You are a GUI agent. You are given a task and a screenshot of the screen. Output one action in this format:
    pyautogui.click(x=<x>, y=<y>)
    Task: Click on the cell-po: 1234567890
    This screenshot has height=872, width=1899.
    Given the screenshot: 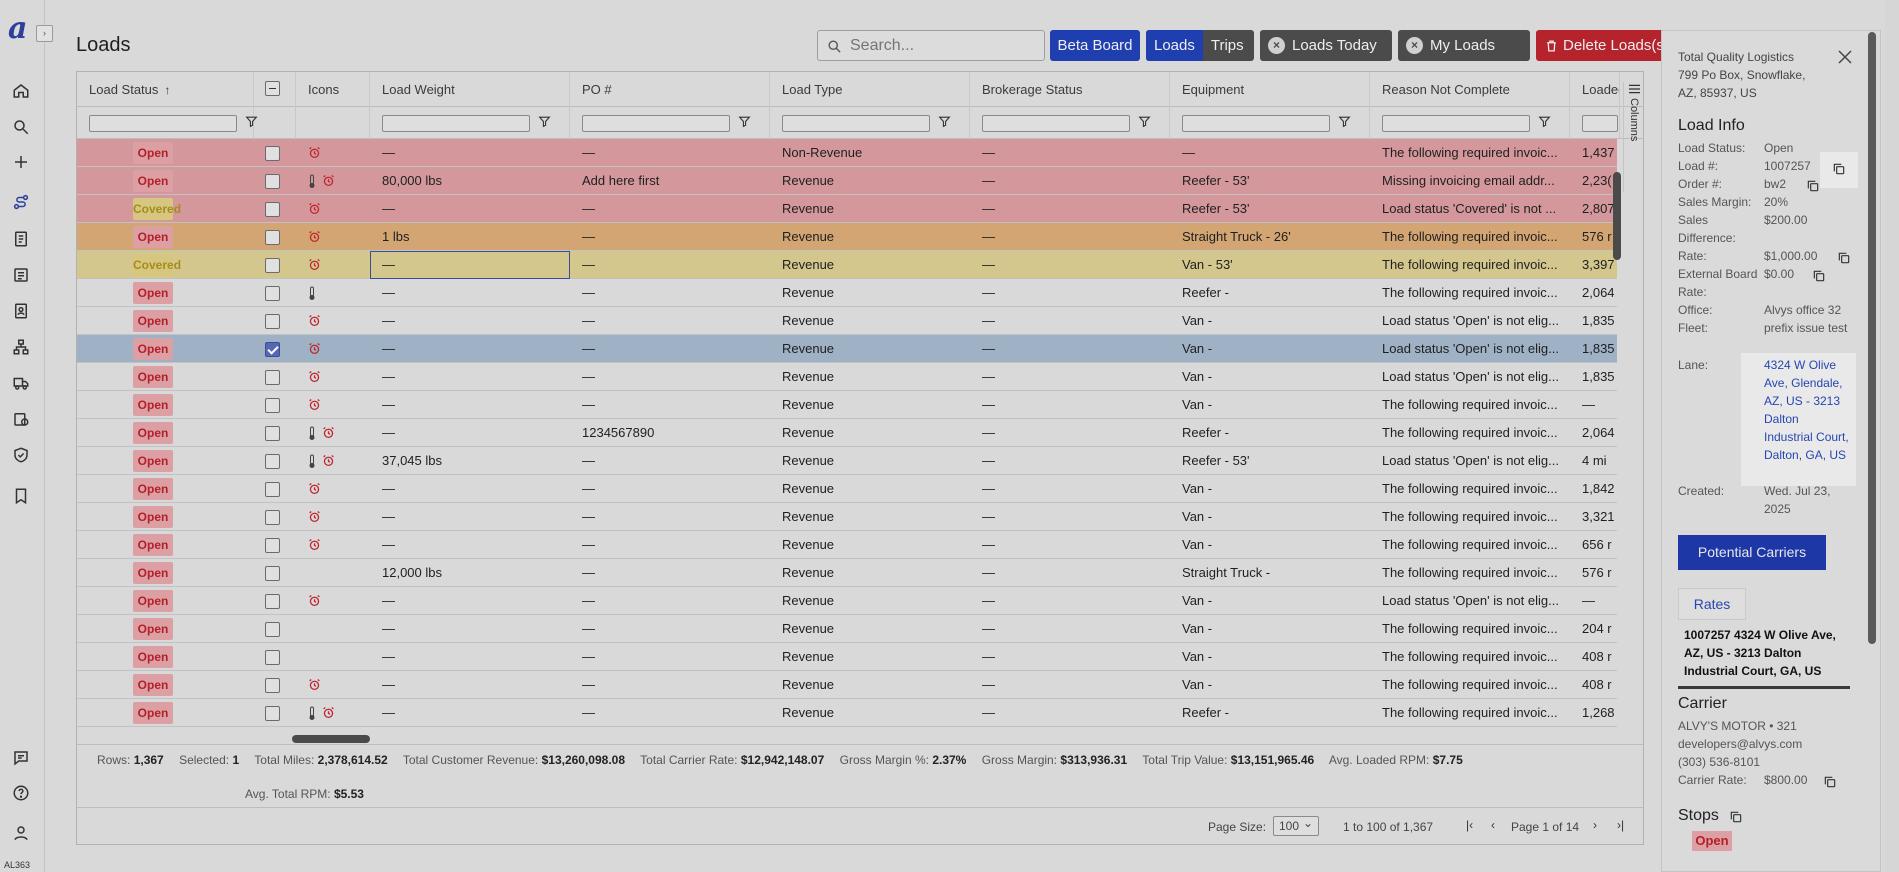 What is the action you would take?
    pyautogui.click(x=618, y=432)
    